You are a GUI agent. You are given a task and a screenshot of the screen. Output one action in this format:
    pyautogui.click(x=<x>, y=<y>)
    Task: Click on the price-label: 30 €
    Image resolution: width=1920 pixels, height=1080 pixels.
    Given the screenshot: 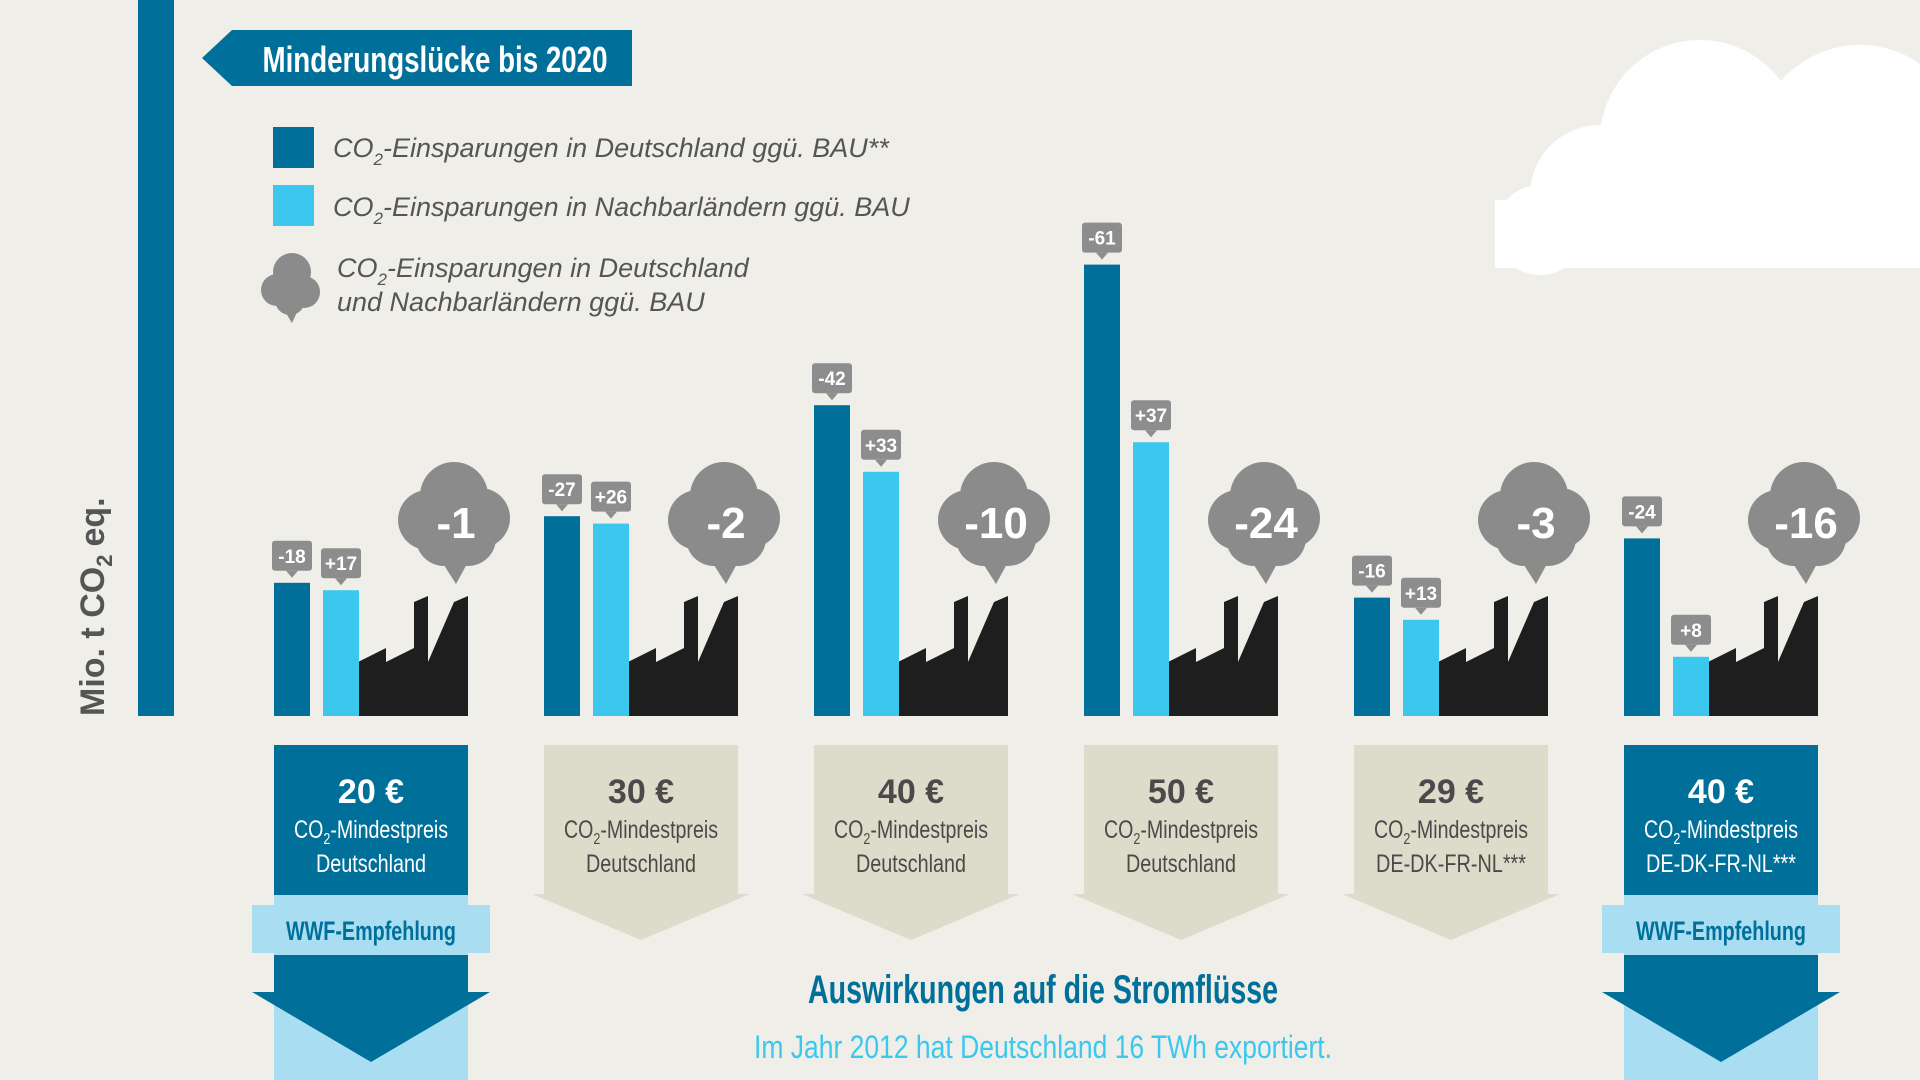 What is the action you would take?
    pyautogui.click(x=641, y=792)
    